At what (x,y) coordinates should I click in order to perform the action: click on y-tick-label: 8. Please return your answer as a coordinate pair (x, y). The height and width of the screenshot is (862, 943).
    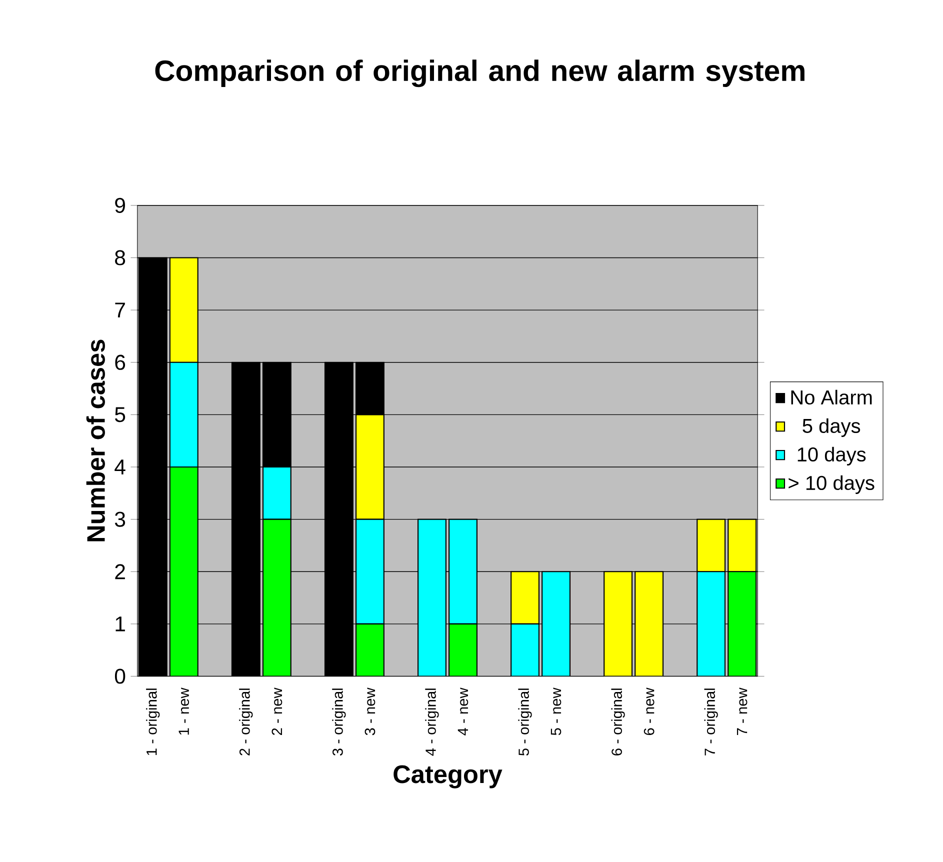
    Looking at the image, I should click on (120, 258).